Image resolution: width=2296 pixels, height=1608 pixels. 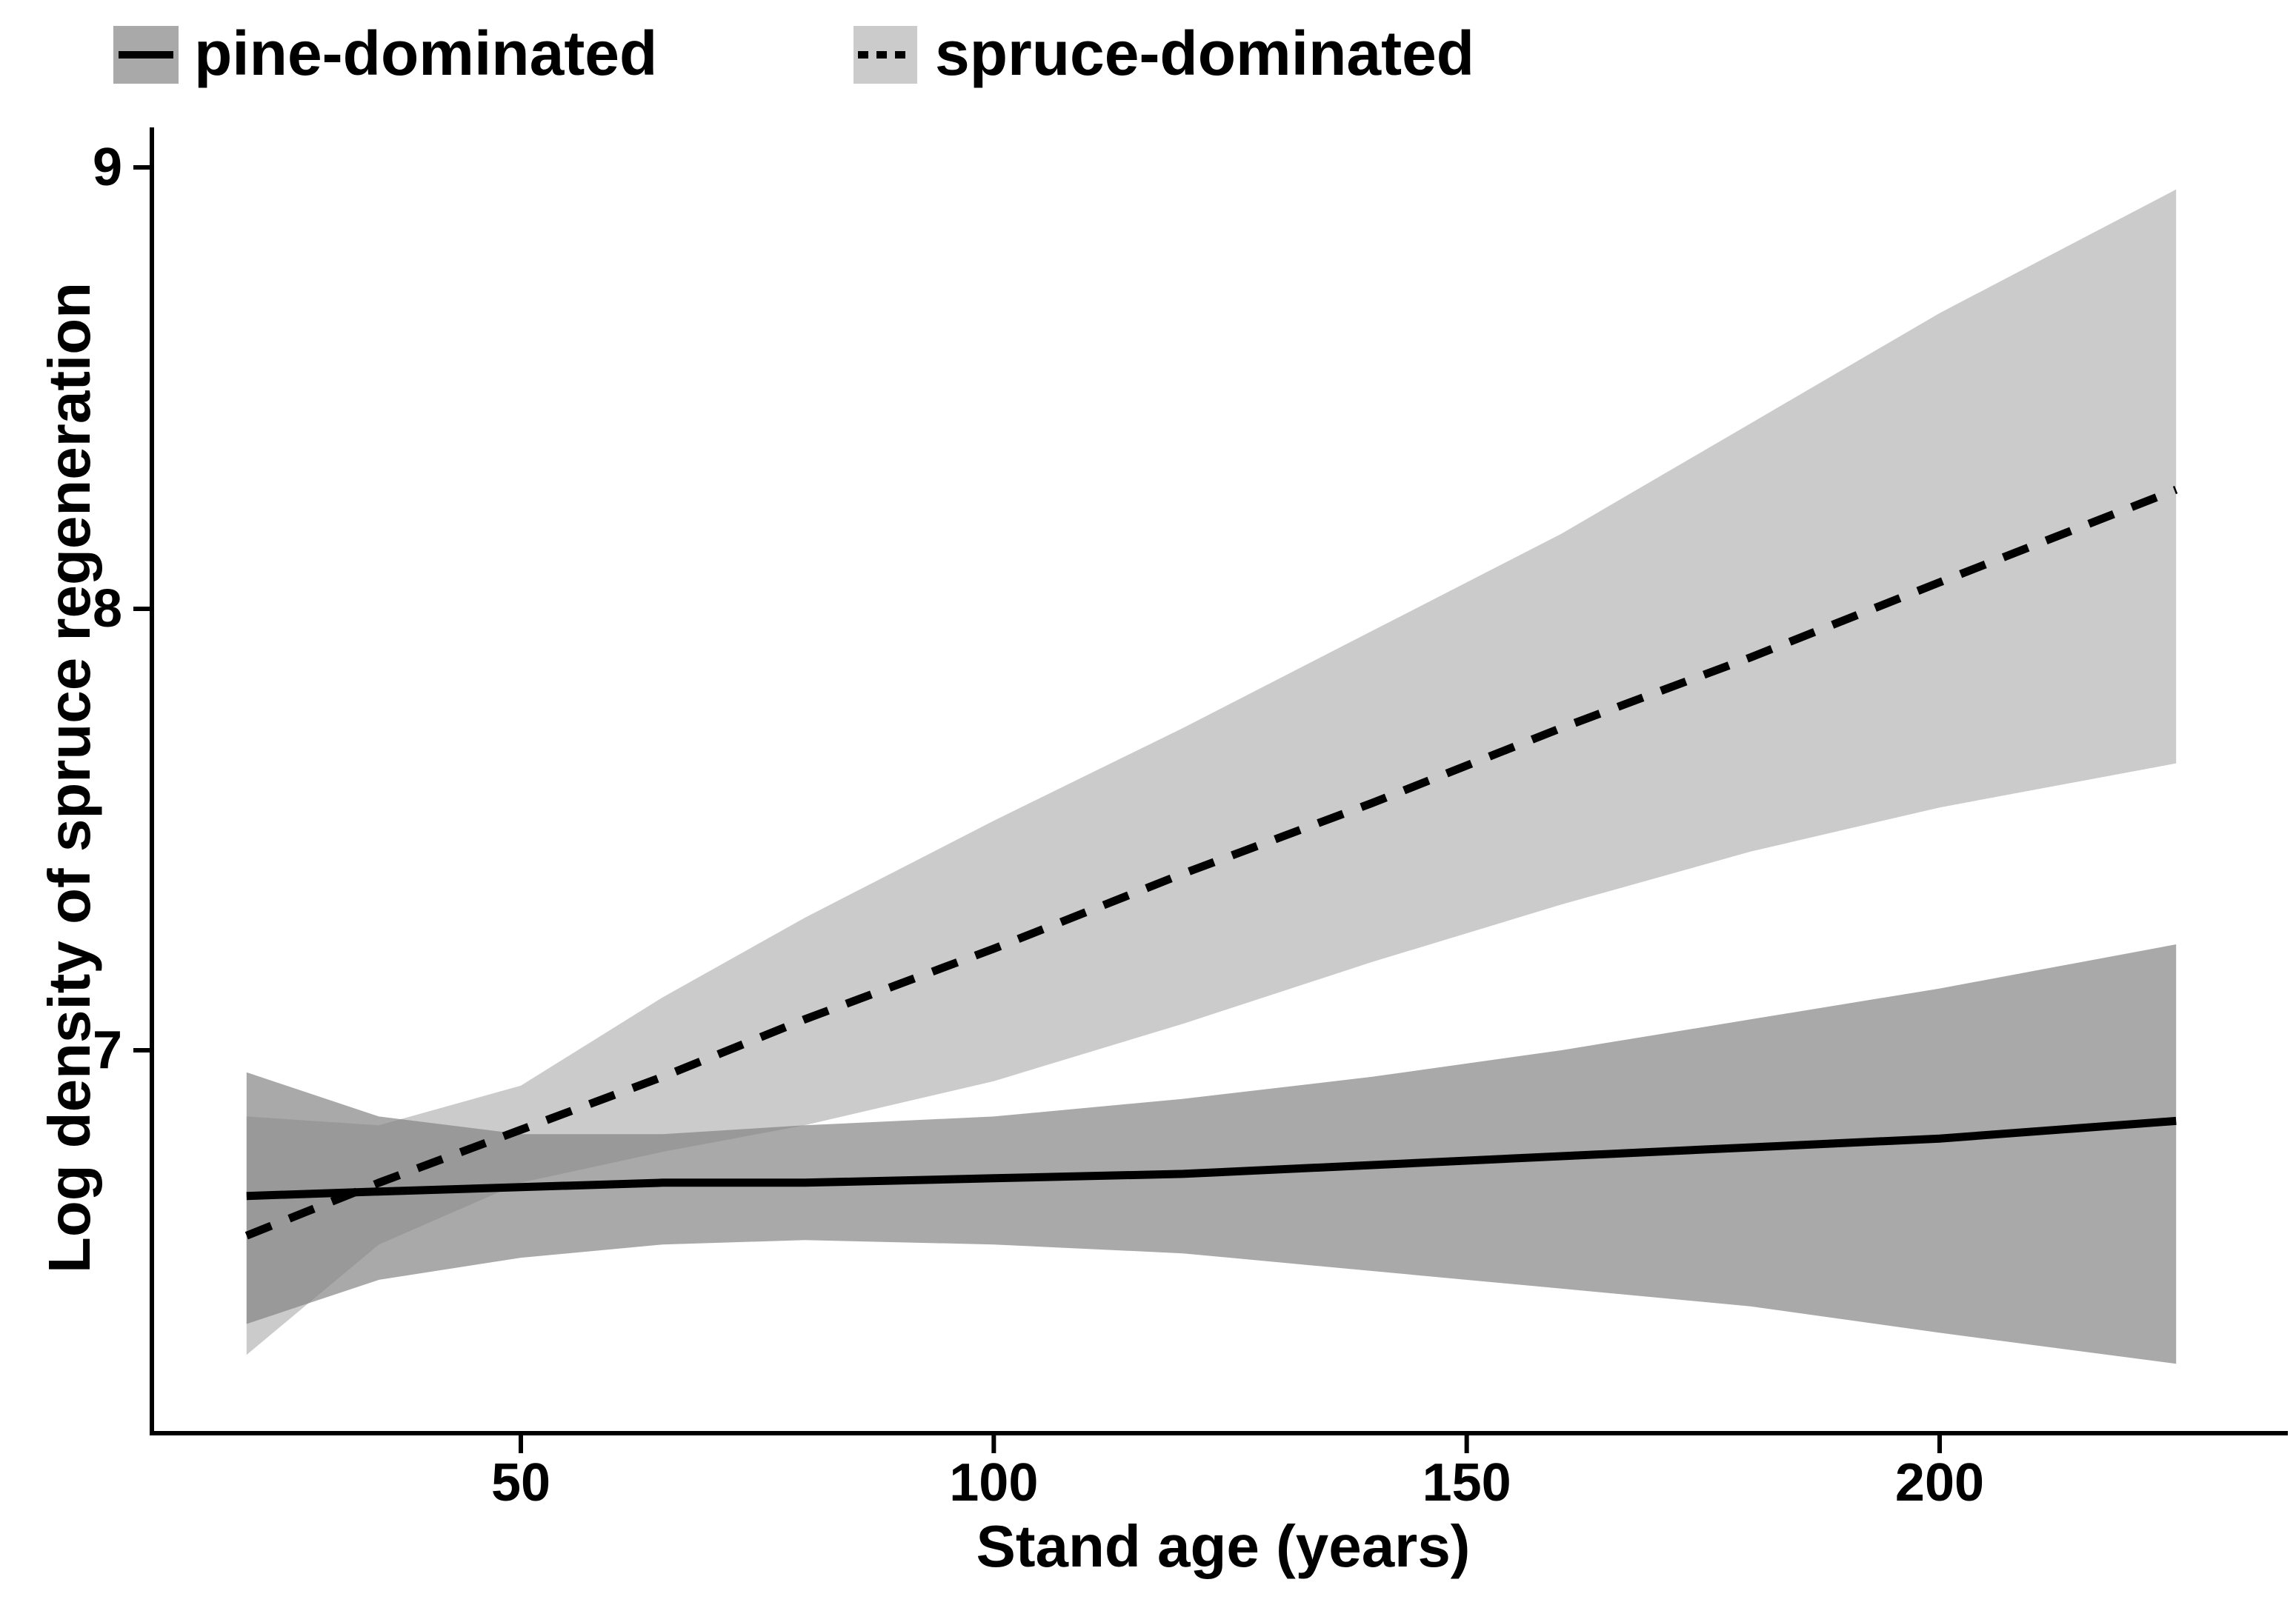 I want to click on y-tick-label: 7, so click(x=107, y=1050).